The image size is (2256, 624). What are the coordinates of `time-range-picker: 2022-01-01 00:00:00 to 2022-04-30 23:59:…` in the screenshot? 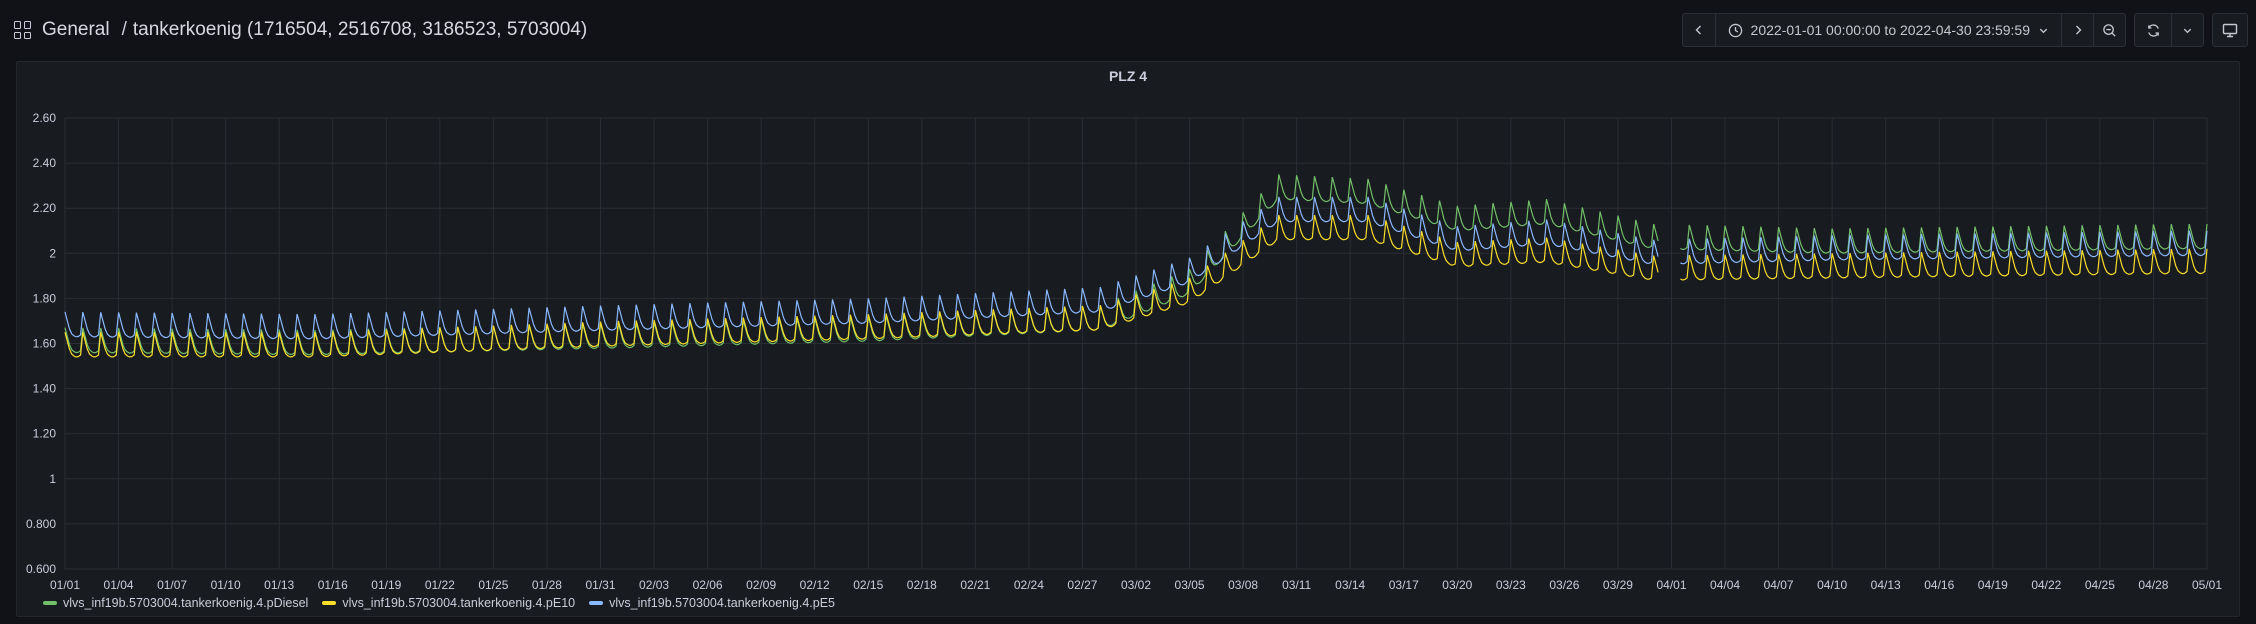 It's located at (1887, 30).